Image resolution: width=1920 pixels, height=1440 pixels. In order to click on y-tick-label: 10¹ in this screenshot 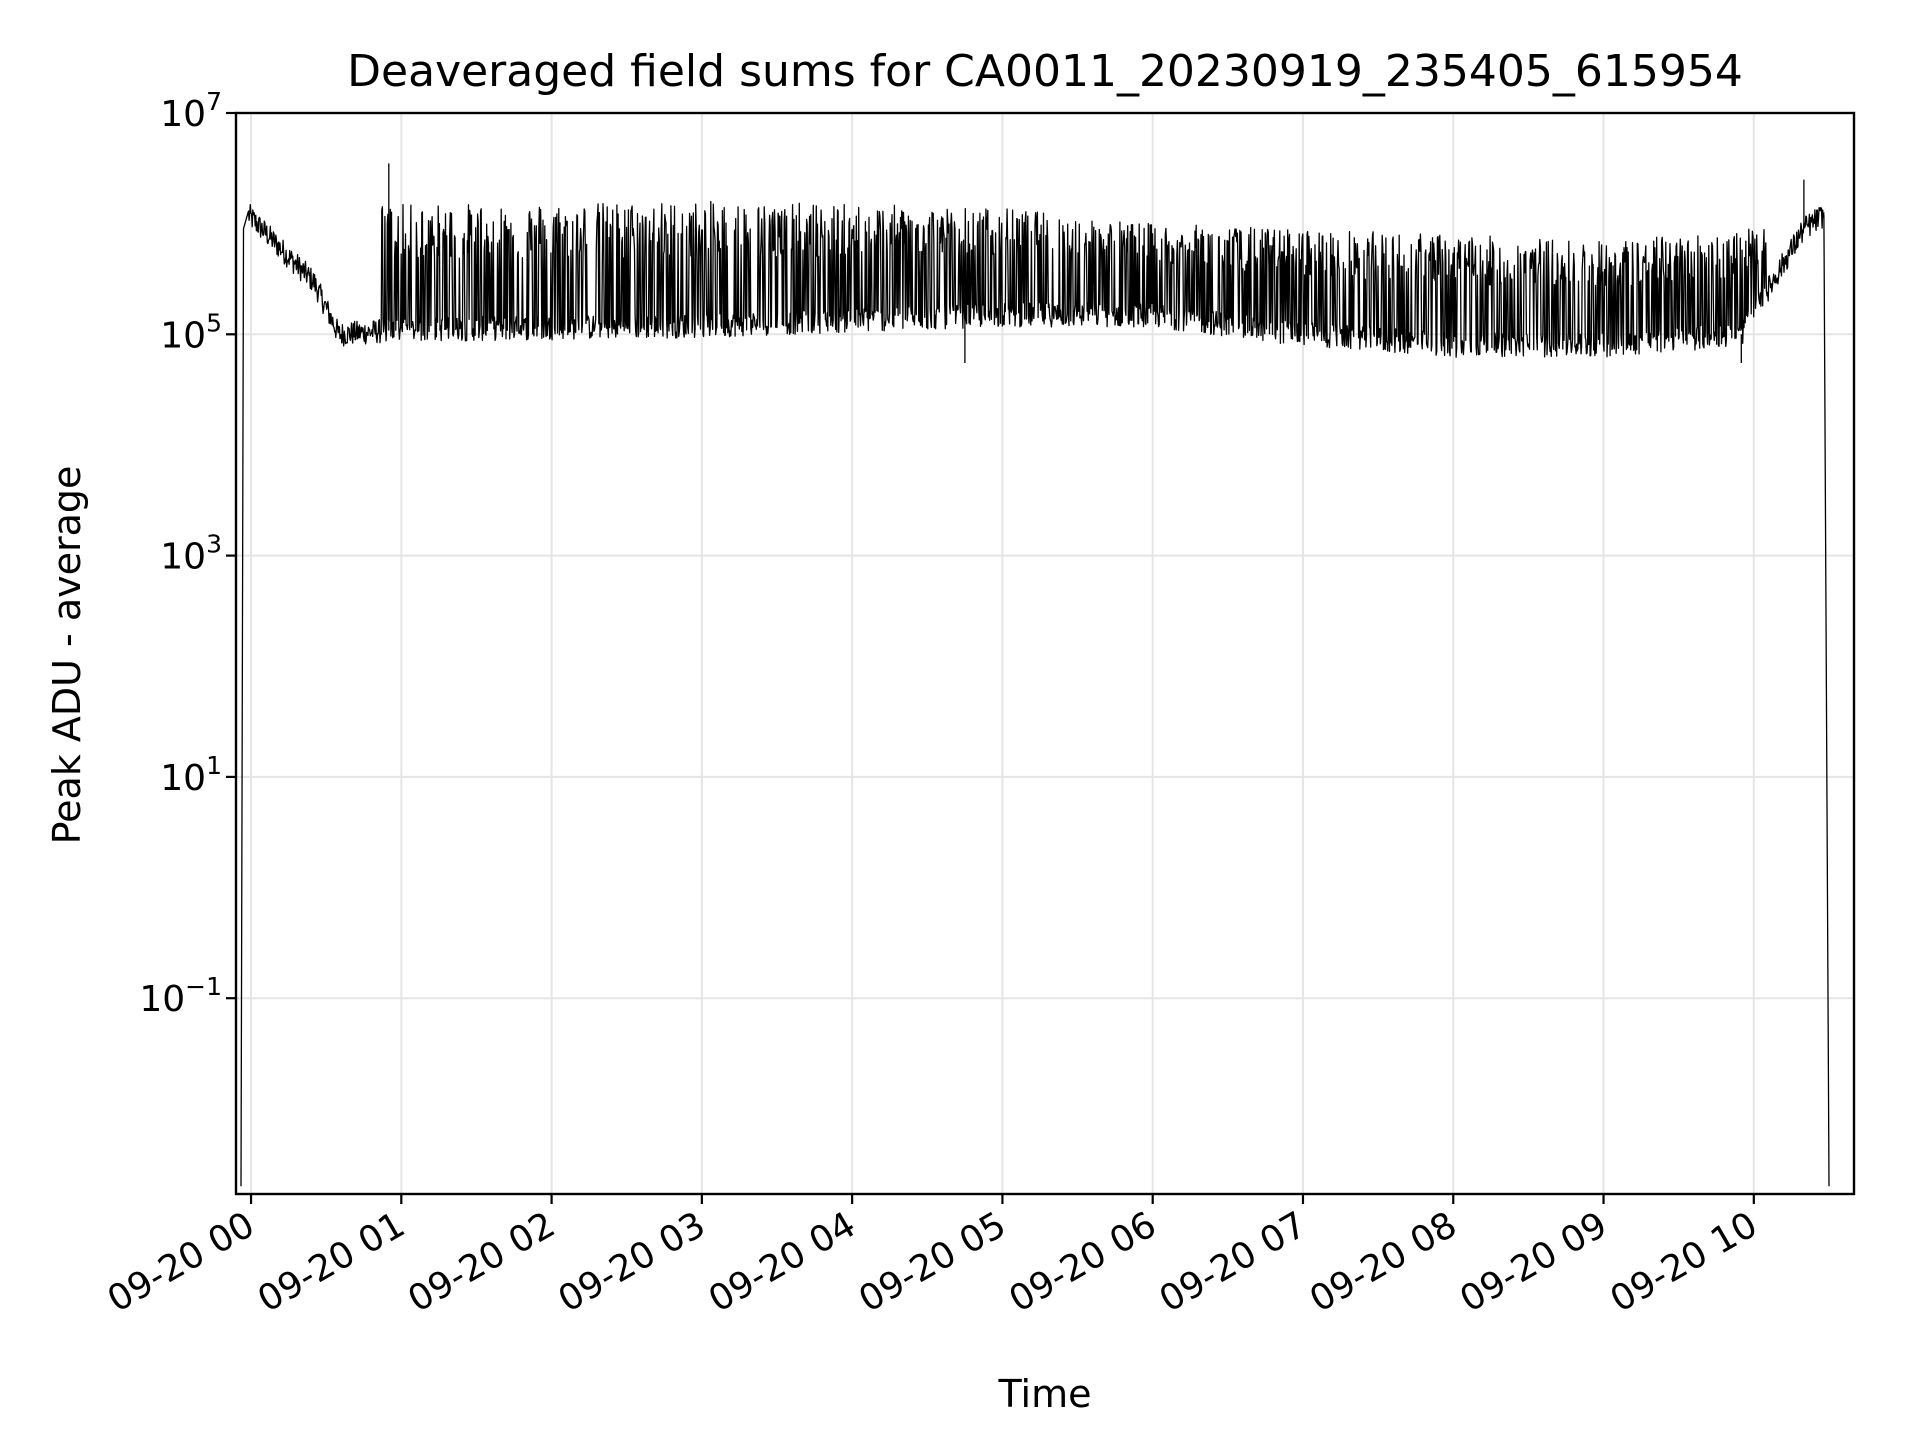, I will do `click(191, 775)`.